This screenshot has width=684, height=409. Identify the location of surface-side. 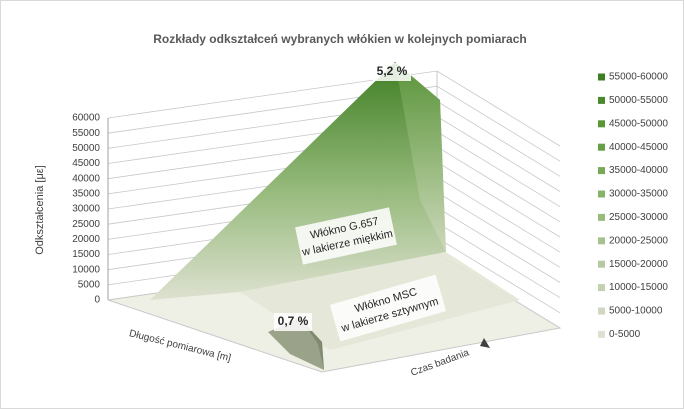
(420, 157).